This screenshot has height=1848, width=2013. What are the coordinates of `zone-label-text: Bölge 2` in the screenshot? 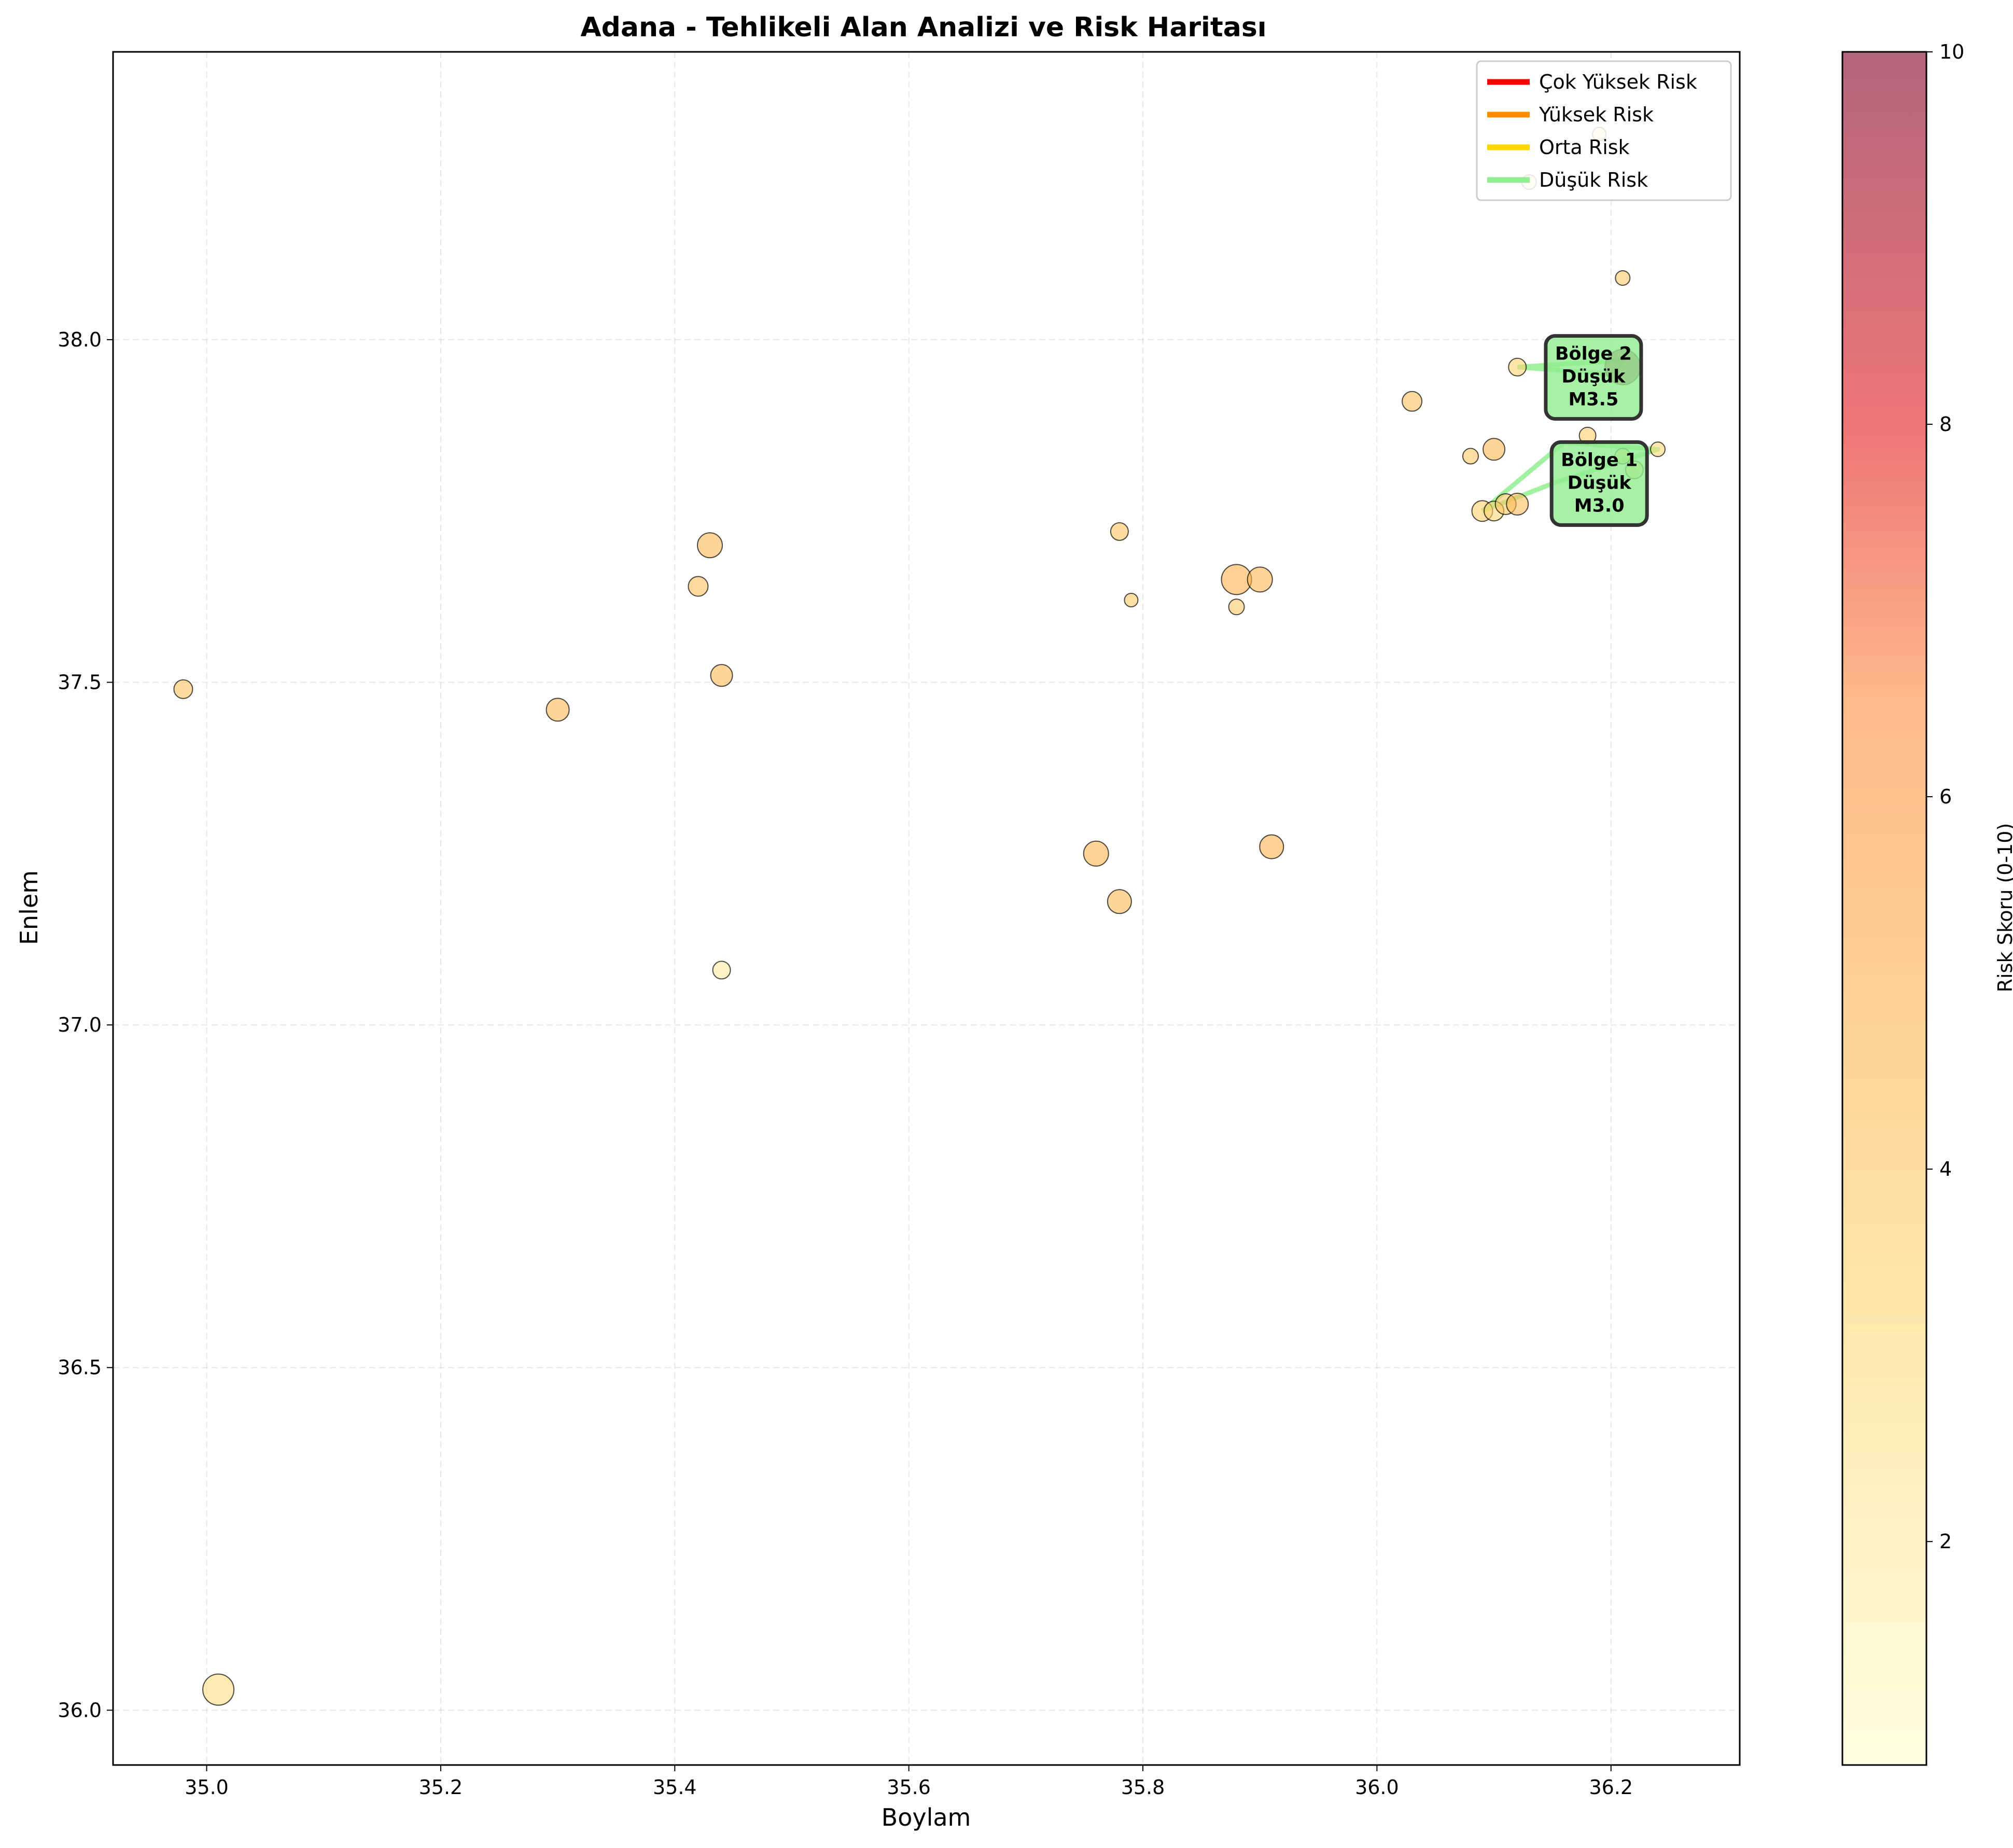 It's located at (1594, 354).